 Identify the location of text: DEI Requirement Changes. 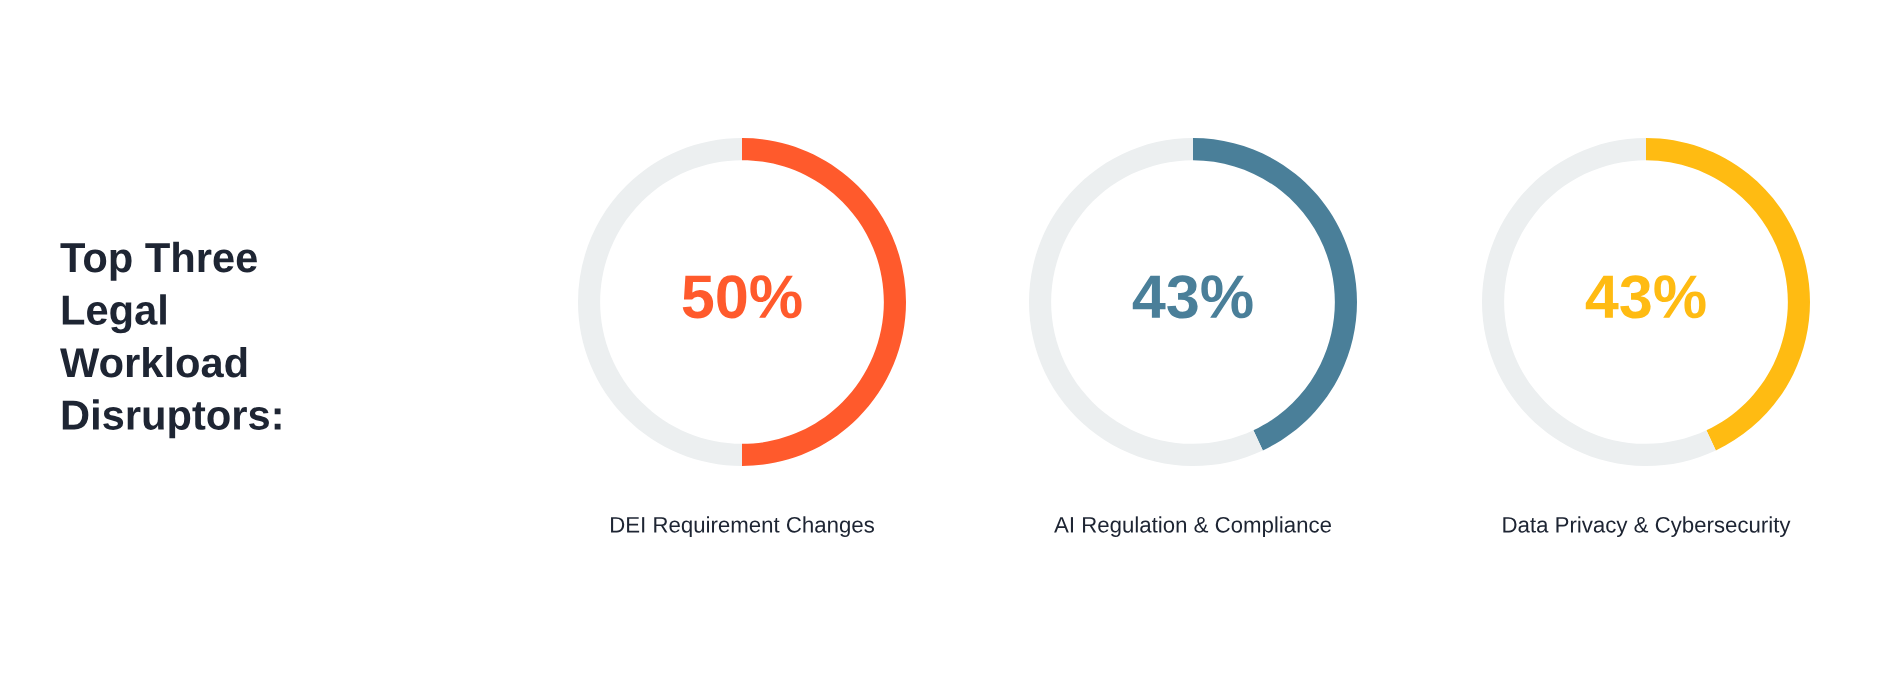
(742, 527).